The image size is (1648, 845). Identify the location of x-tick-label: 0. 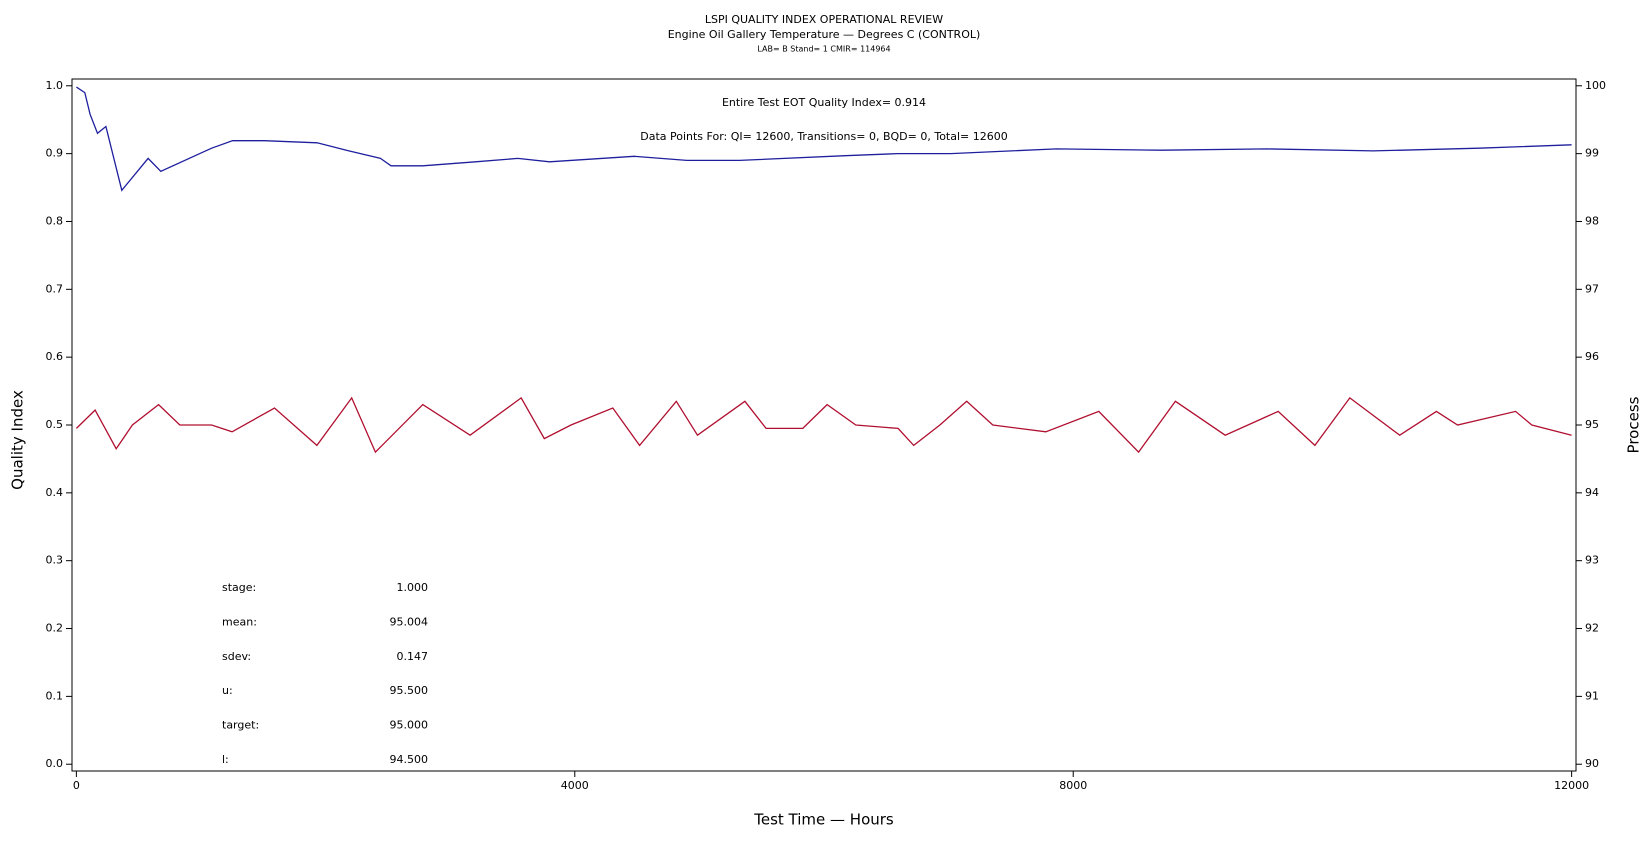
(76, 785).